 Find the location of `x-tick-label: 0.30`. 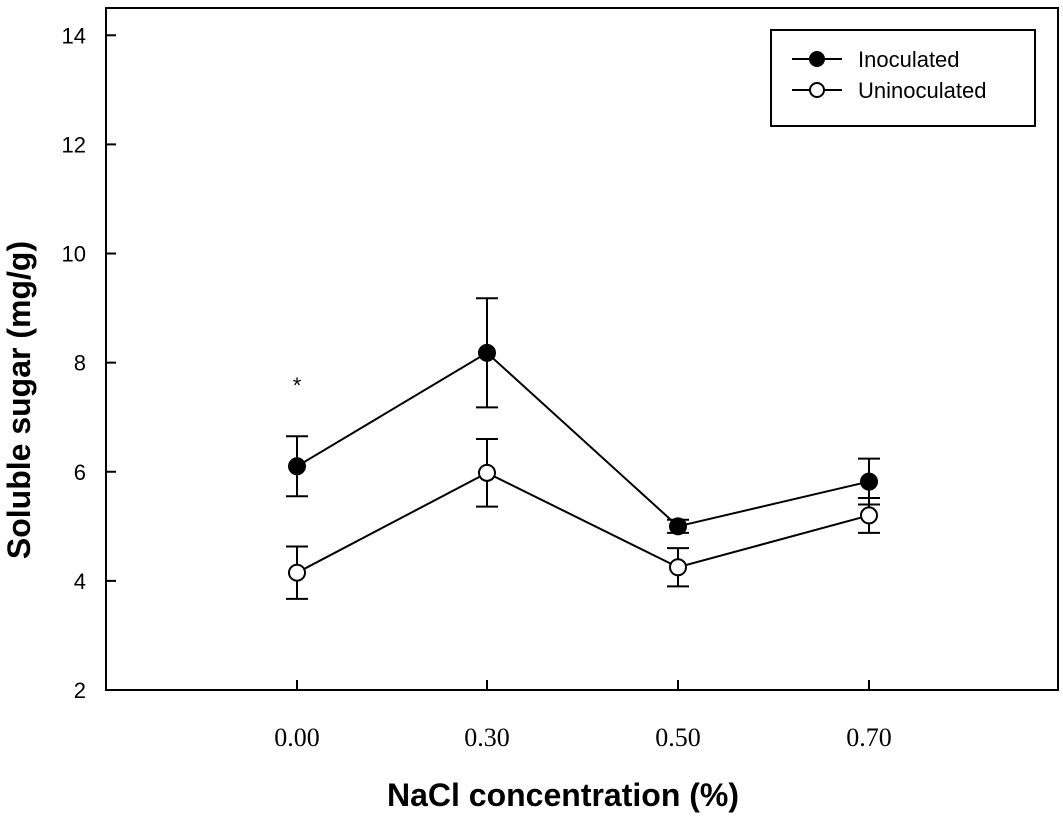

x-tick-label: 0.30 is located at coordinates (487, 737).